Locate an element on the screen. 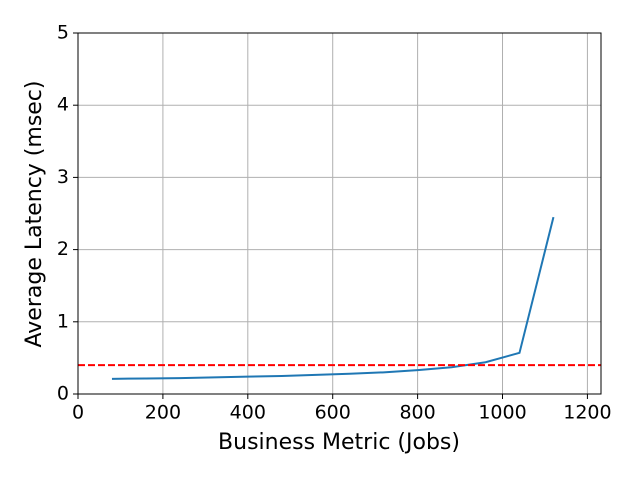 The image size is (640, 480). y-tick-label: 2 is located at coordinates (63, 249).